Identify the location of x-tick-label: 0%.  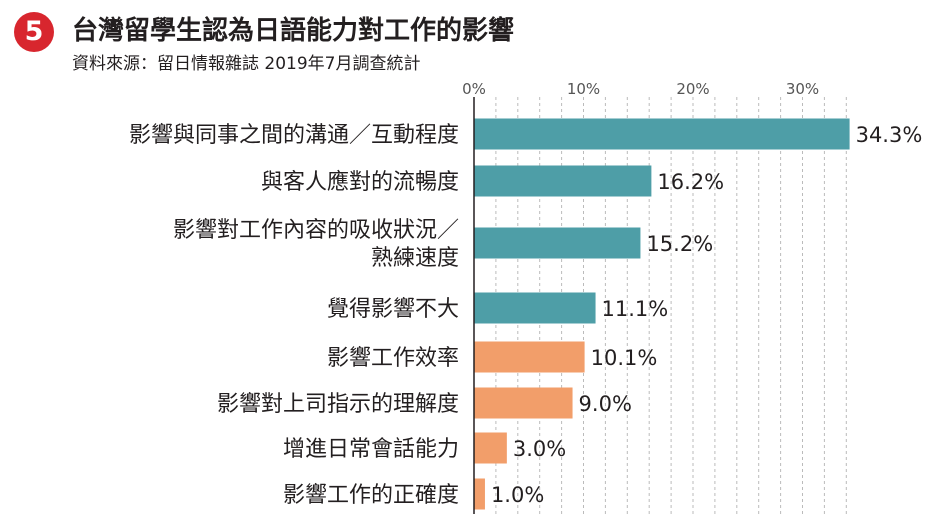
(474, 89).